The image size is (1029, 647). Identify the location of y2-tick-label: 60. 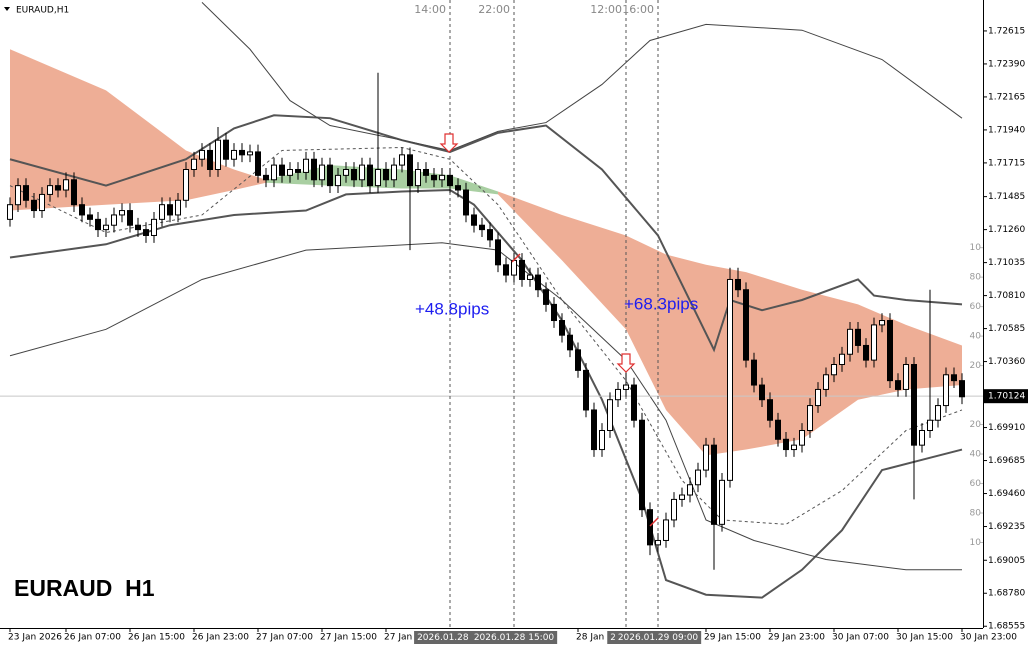
(976, 484).